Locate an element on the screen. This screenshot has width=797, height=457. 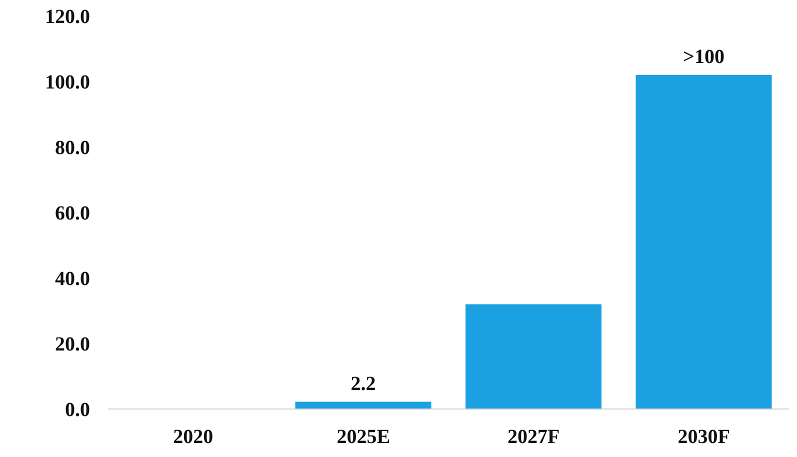
y-tick-label: 60.0 is located at coordinates (72, 213).